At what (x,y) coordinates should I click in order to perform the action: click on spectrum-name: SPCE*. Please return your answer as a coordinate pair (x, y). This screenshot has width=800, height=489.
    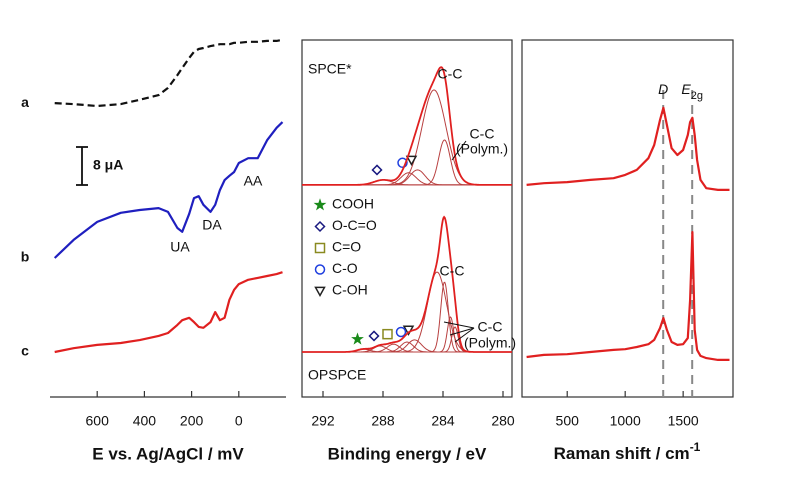
    Looking at the image, I should click on (330, 69).